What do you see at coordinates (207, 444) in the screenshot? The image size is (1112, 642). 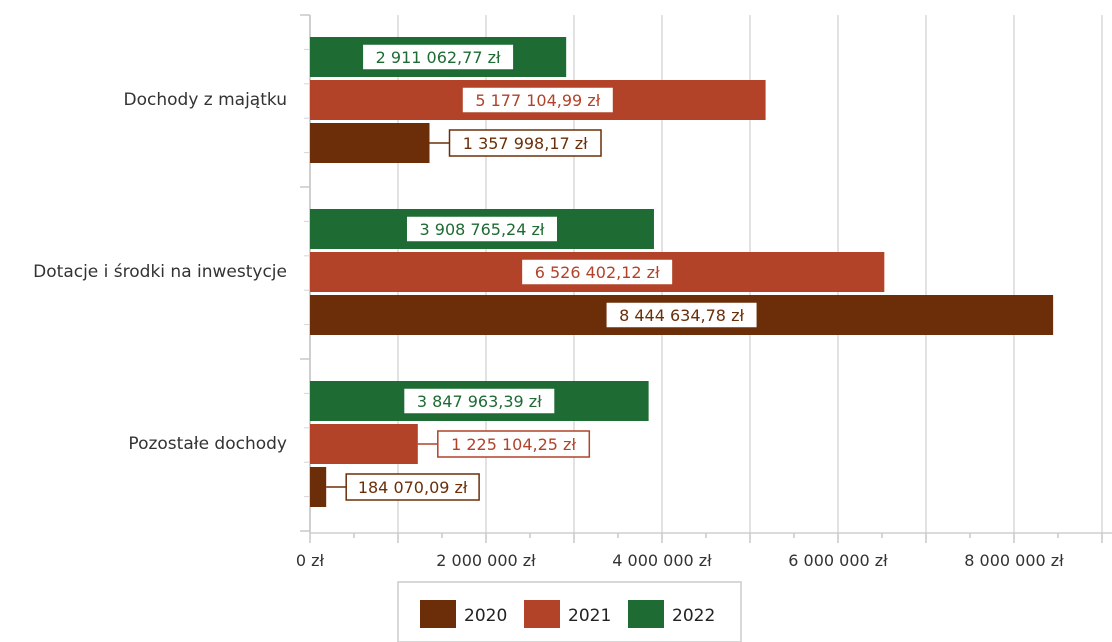 I see `category-label: Pozostałe dochody` at bounding box center [207, 444].